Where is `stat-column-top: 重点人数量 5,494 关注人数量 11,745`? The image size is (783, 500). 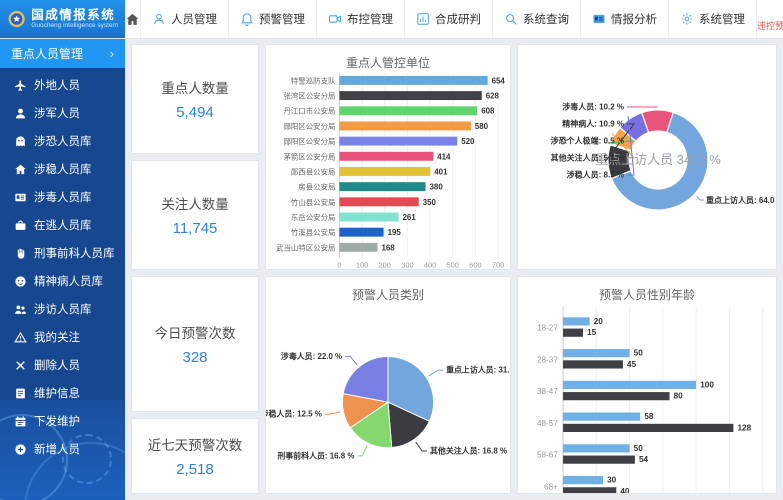
stat-column-top: 重点人数量 5,494 关注人数量 11,745 is located at coordinates (195, 157).